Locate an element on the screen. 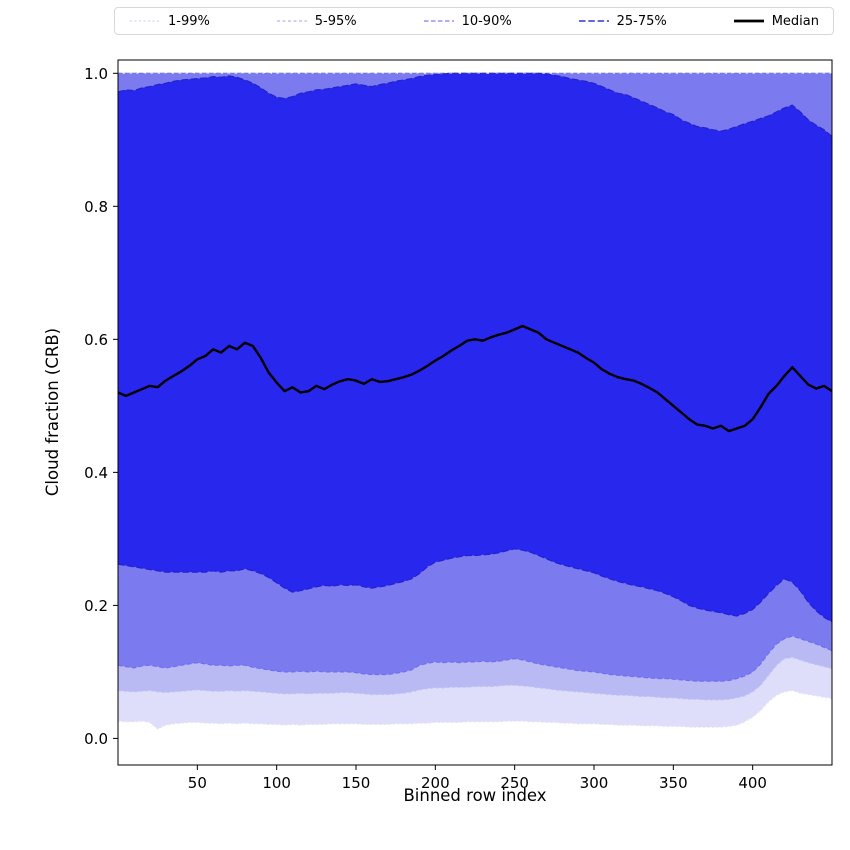 This screenshot has height=850, width=850. band-edge-p10 is located at coordinates (475, 658).